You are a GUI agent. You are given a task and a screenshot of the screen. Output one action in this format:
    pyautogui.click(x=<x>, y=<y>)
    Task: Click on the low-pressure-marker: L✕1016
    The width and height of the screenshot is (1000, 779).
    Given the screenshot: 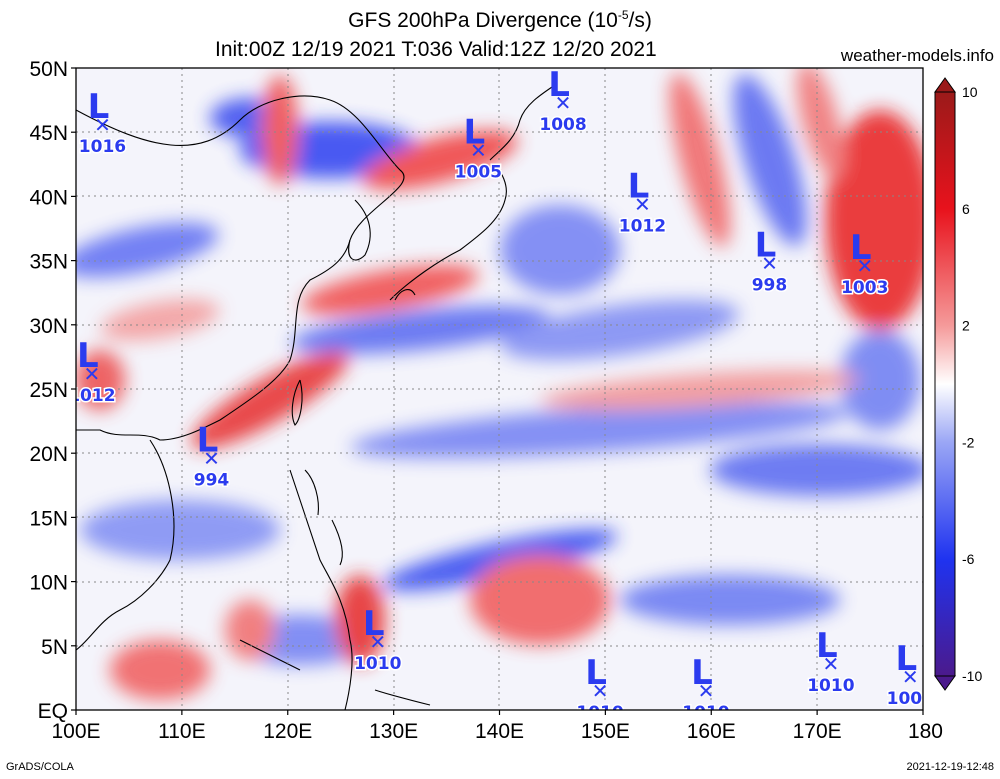 What is the action you would take?
    pyautogui.click(x=102, y=123)
    